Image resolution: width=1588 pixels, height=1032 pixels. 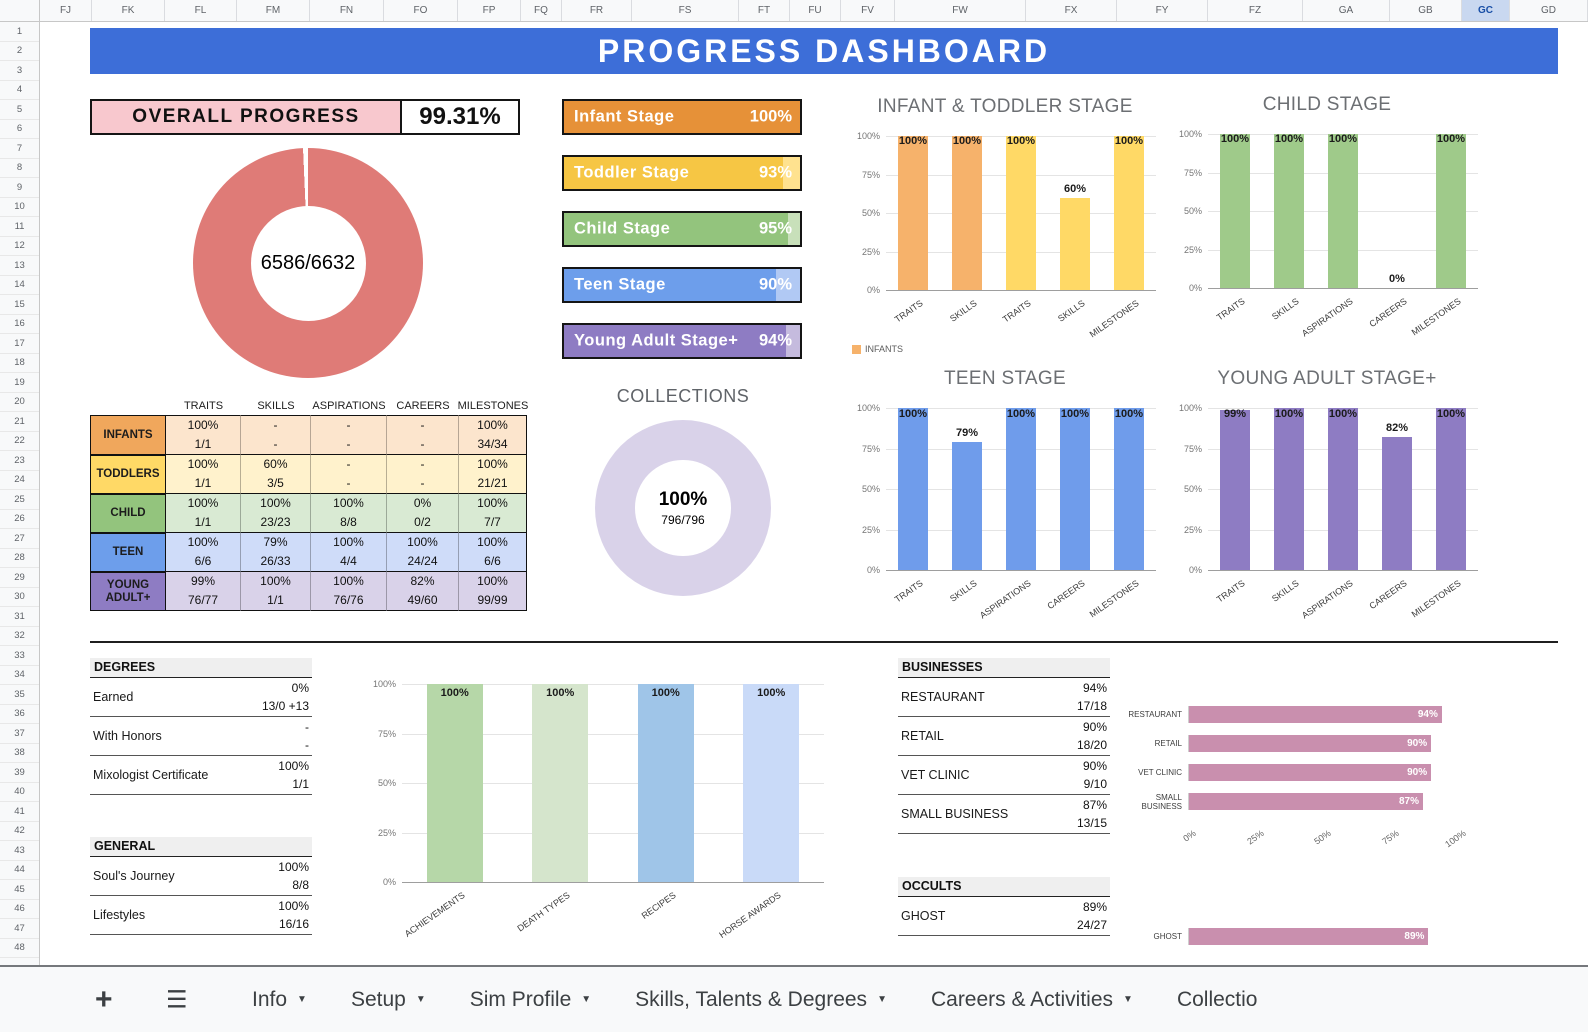 I want to click on stat-row-restaurant: RESTAURANT 94% 17/18, so click(x=1004, y=697).